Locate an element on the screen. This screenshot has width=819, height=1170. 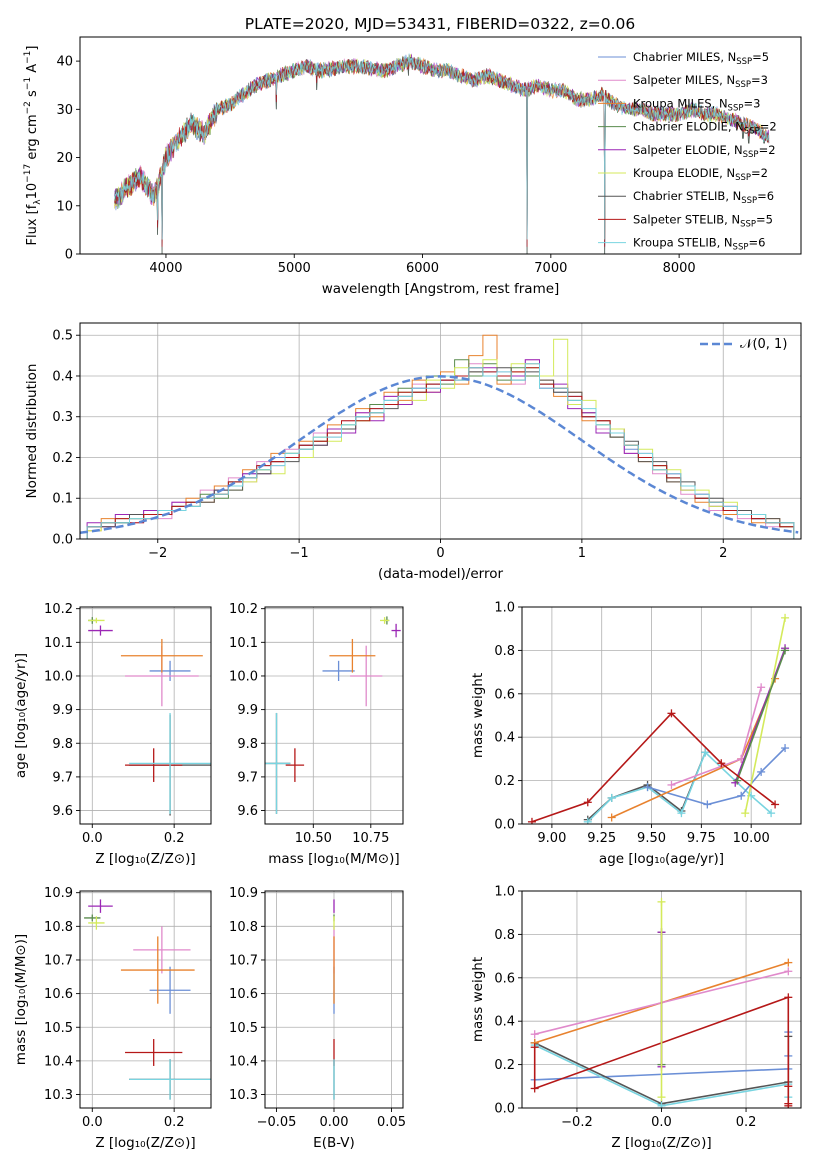
y-tick-label: 10.0 is located at coordinates (243, 676).